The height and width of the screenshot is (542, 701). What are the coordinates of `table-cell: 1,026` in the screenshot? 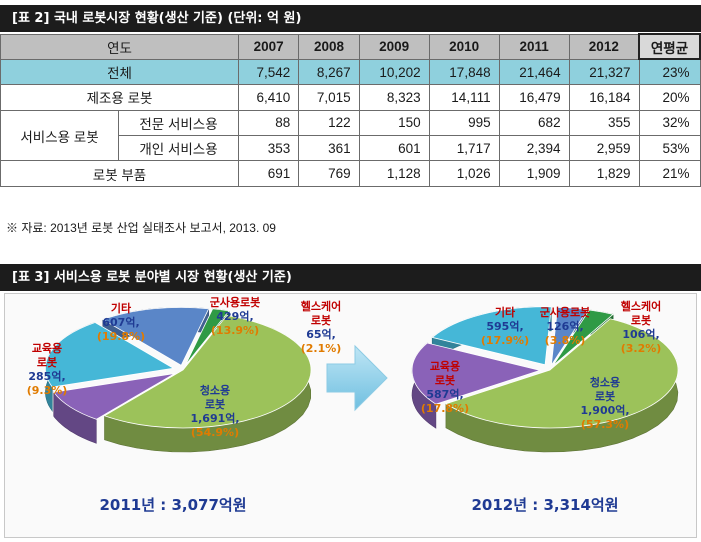 It's located at (464, 173).